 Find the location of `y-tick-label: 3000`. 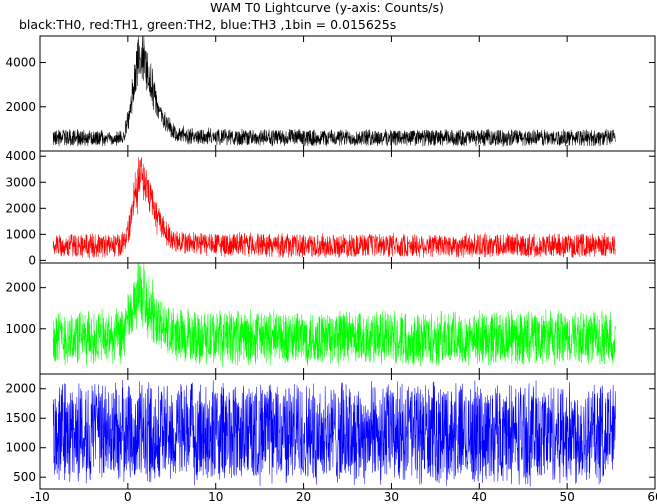

y-tick-label: 3000 is located at coordinates (20, 182).